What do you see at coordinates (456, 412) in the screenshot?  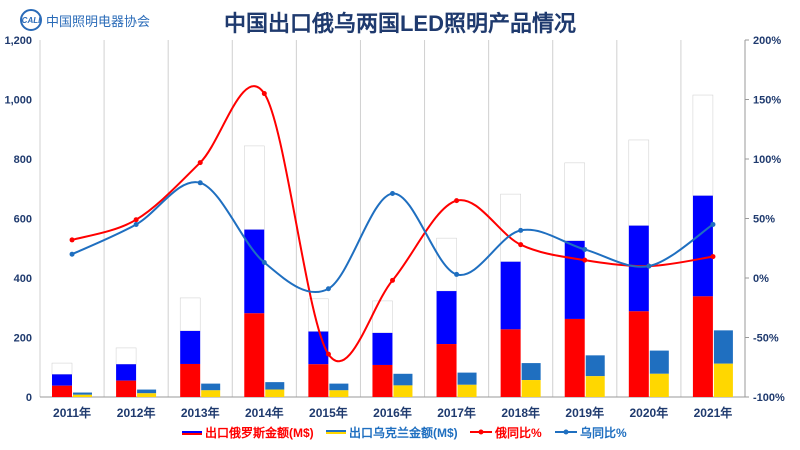 I see `x-tick-label: 2017年` at bounding box center [456, 412].